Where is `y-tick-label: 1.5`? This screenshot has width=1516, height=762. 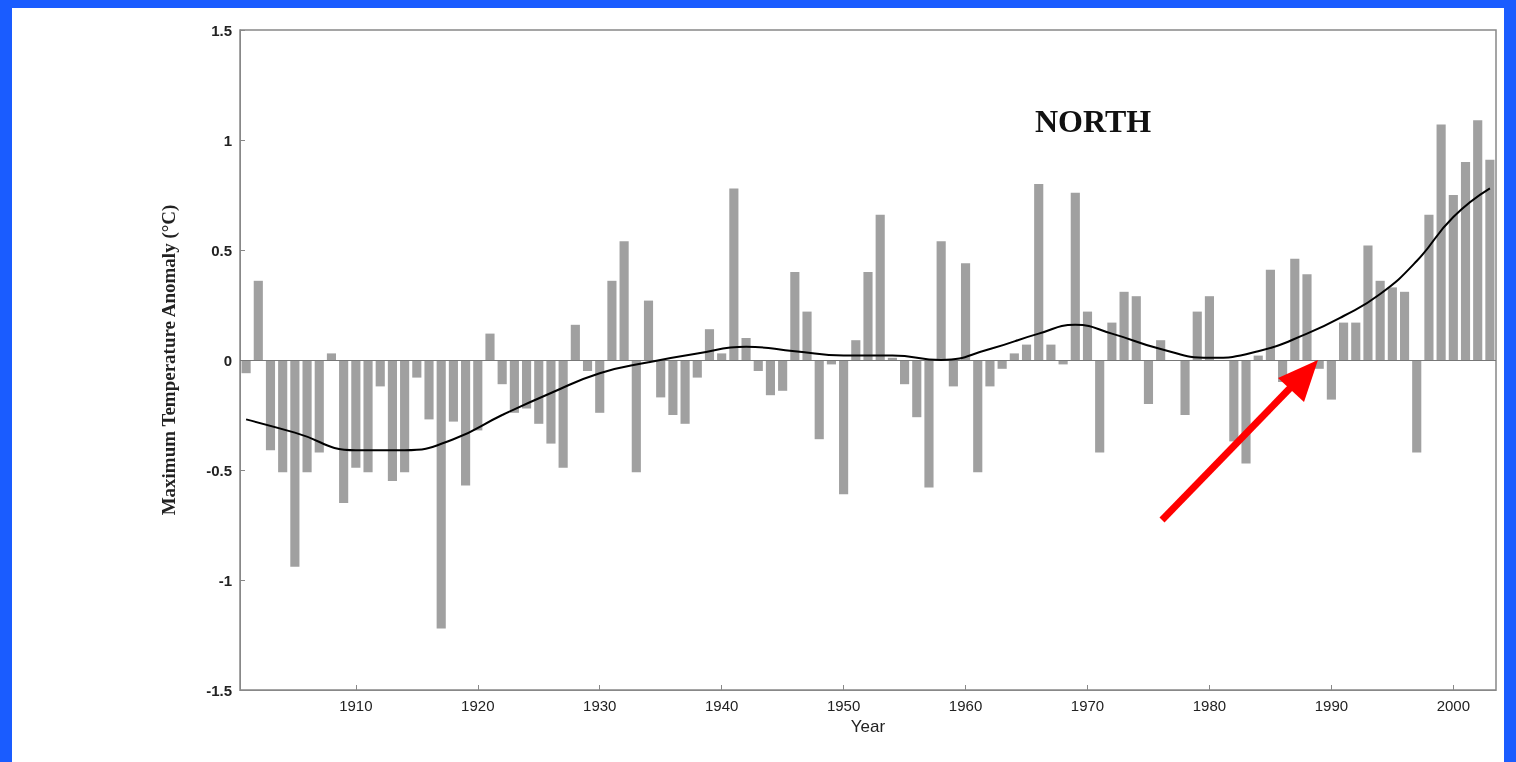 y-tick-label: 1.5 is located at coordinates (221, 30).